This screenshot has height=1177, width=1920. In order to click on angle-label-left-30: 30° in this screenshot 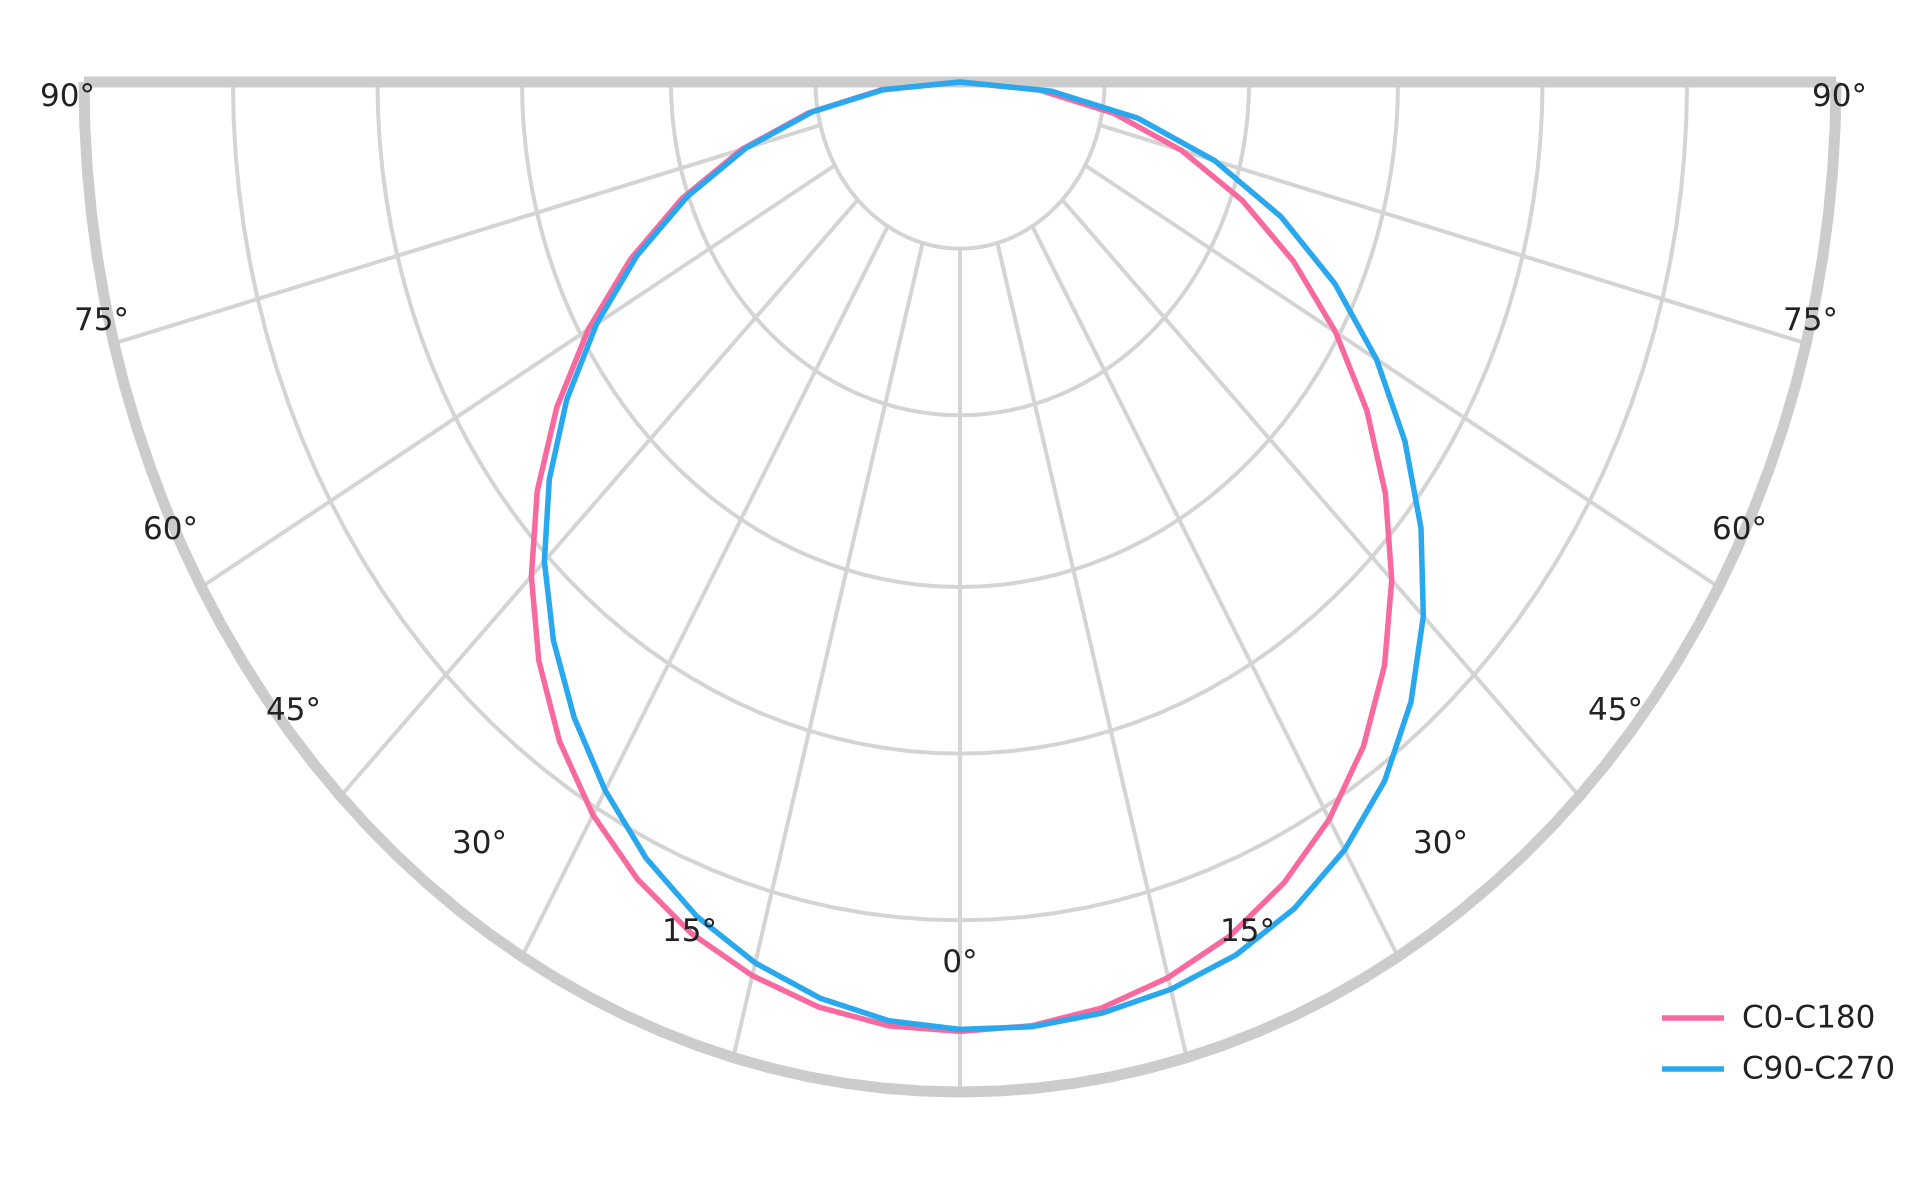, I will do `click(479, 843)`.